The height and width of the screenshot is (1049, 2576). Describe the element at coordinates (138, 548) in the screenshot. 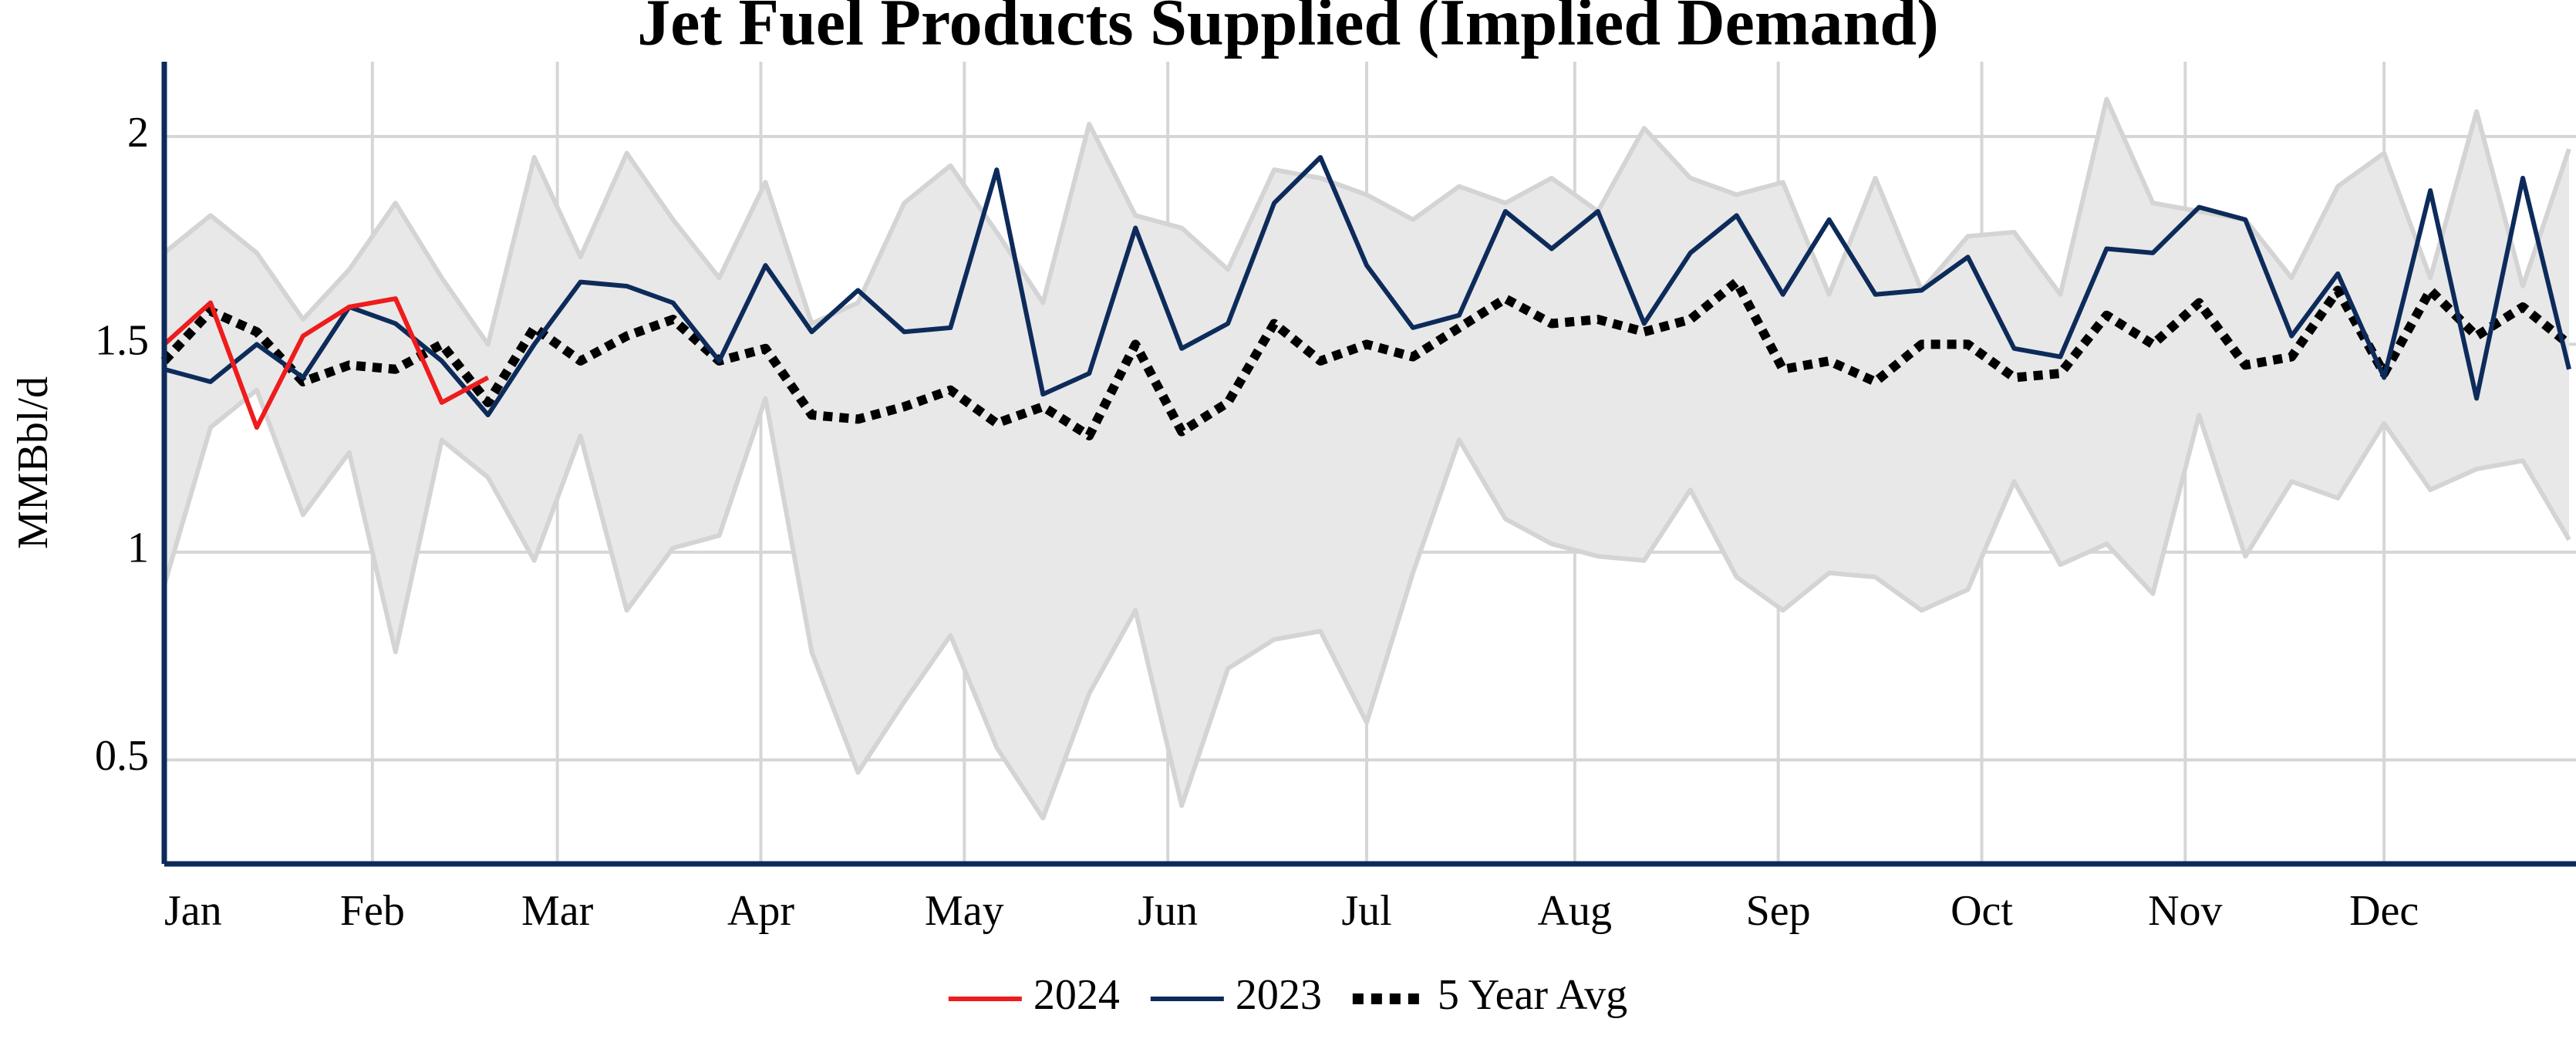

I see `y-tick-label: 1` at that location.